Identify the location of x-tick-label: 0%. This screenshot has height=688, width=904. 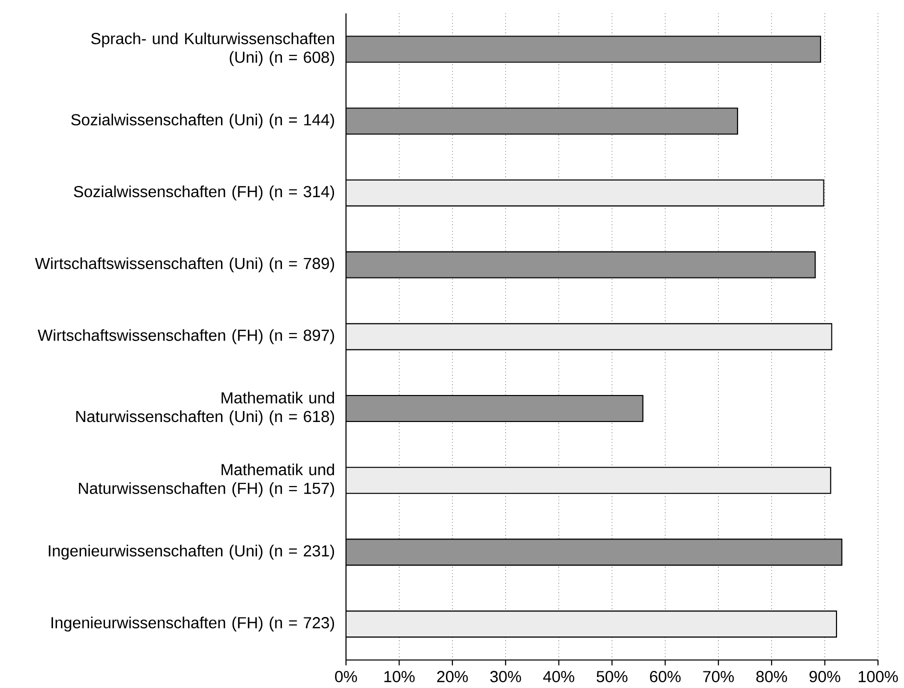
(346, 676).